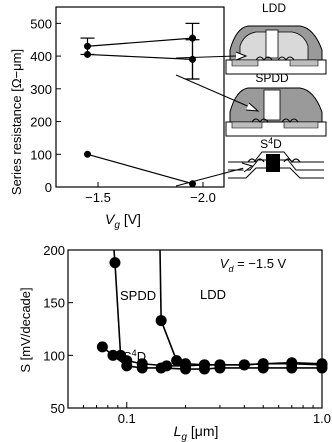 This screenshot has width=332, height=442. Describe the element at coordinates (134, 356) in the screenshot. I see `s4d-series-label: S4D` at that location.